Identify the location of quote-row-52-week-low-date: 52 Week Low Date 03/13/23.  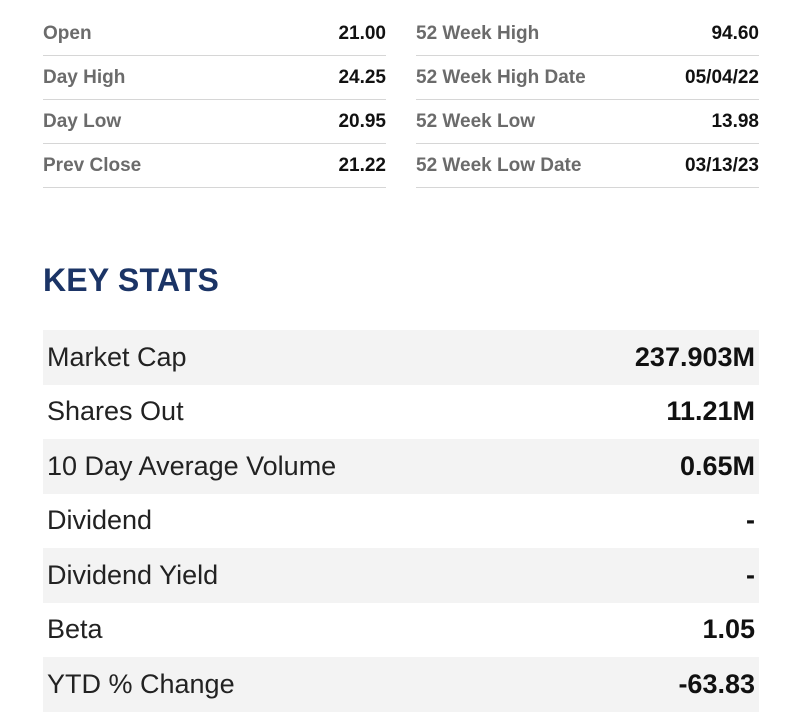
(587, 166).